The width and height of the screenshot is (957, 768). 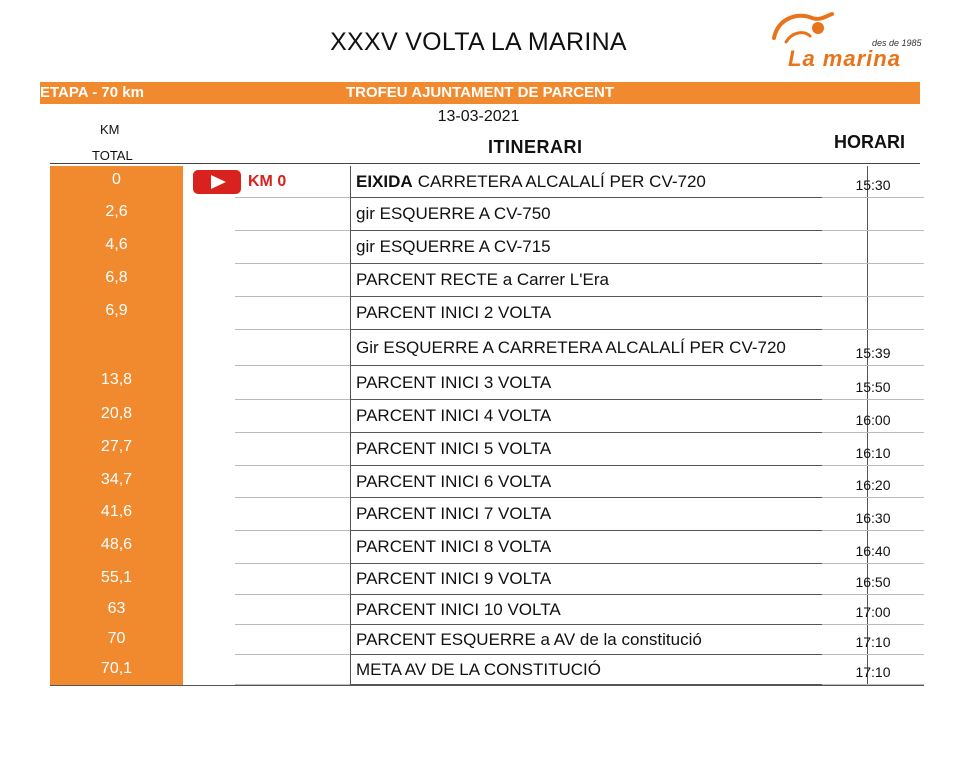 I want to click on row-description-text: META AV DE LA CONSTITUCIÓ, so click(x=478, y=669).